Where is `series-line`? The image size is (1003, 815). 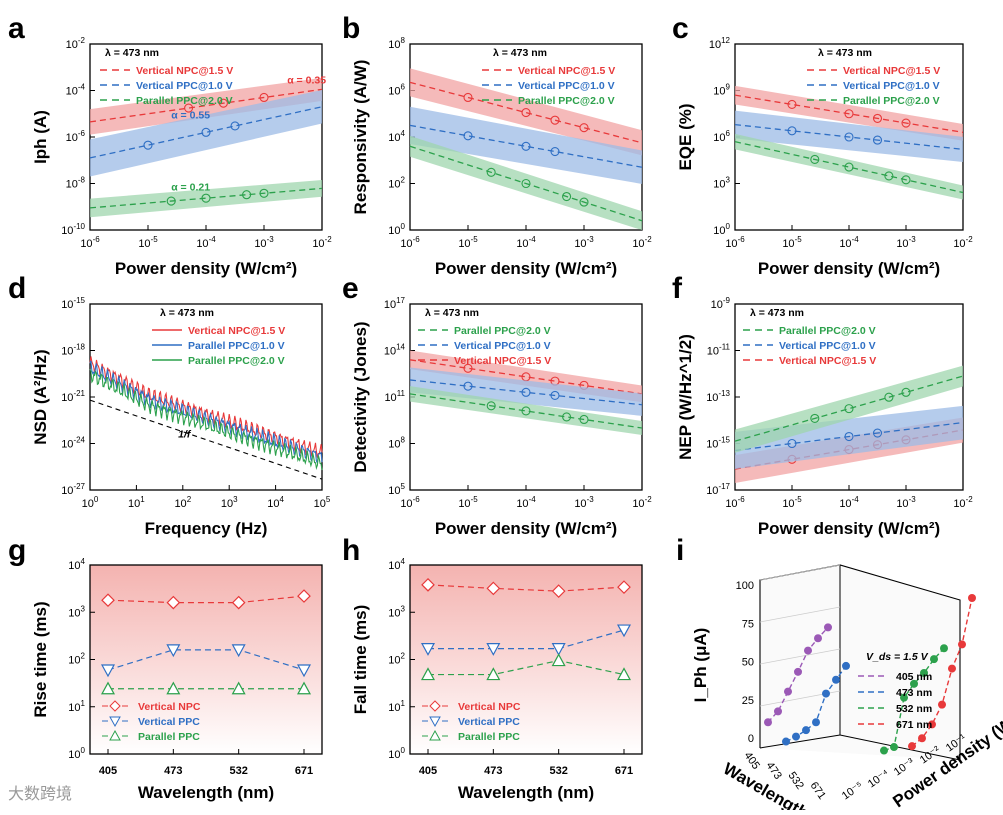 series-line is located at coordinates (526, 667).